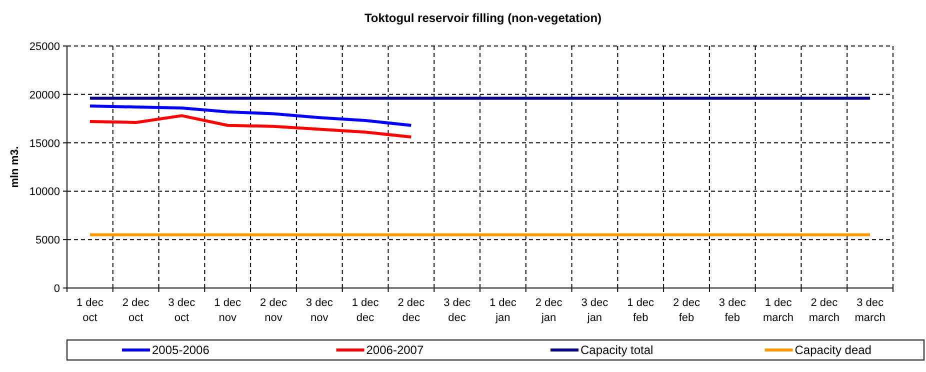  Describe the element at coordinates (320, 310) in the screenshot. I see `x-tick-label: 3 dec nov` at that location.